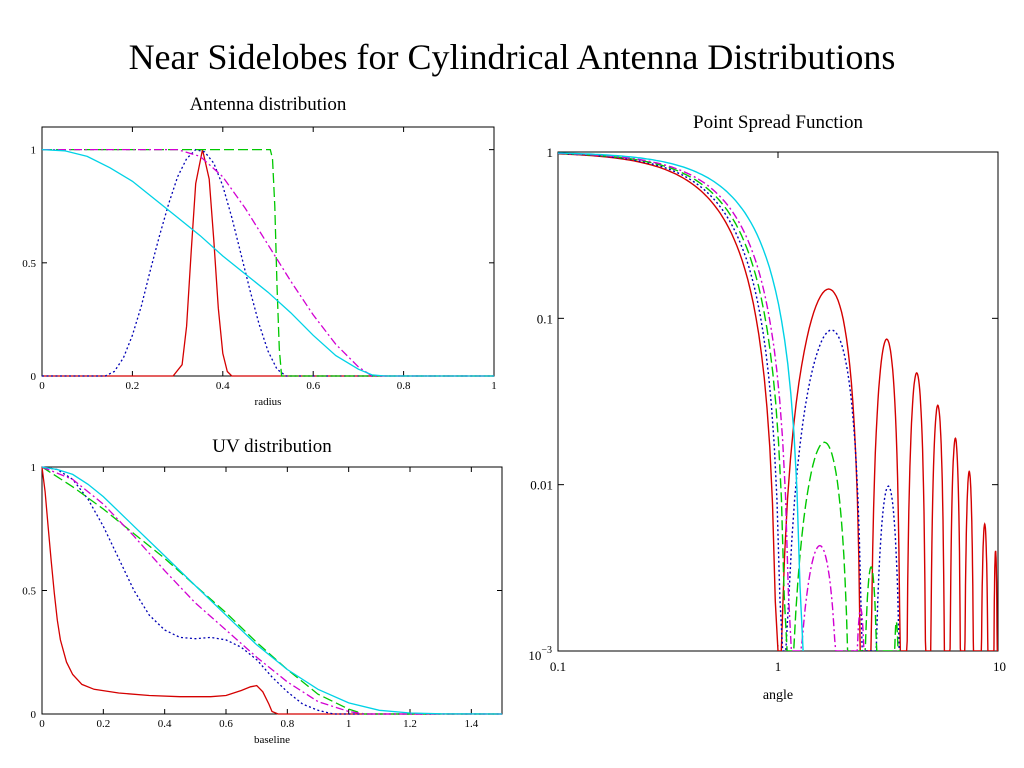 This screenshot has height=768, width=1024. I want to click on uv-chart-title: UV distribution, so click(272, 446).